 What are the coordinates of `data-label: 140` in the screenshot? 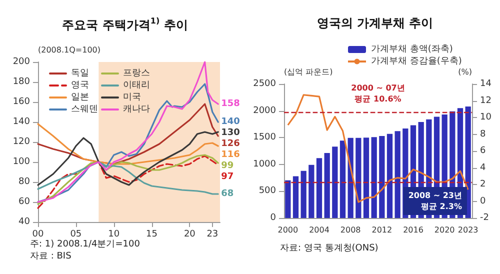 It's located at (230, 122).